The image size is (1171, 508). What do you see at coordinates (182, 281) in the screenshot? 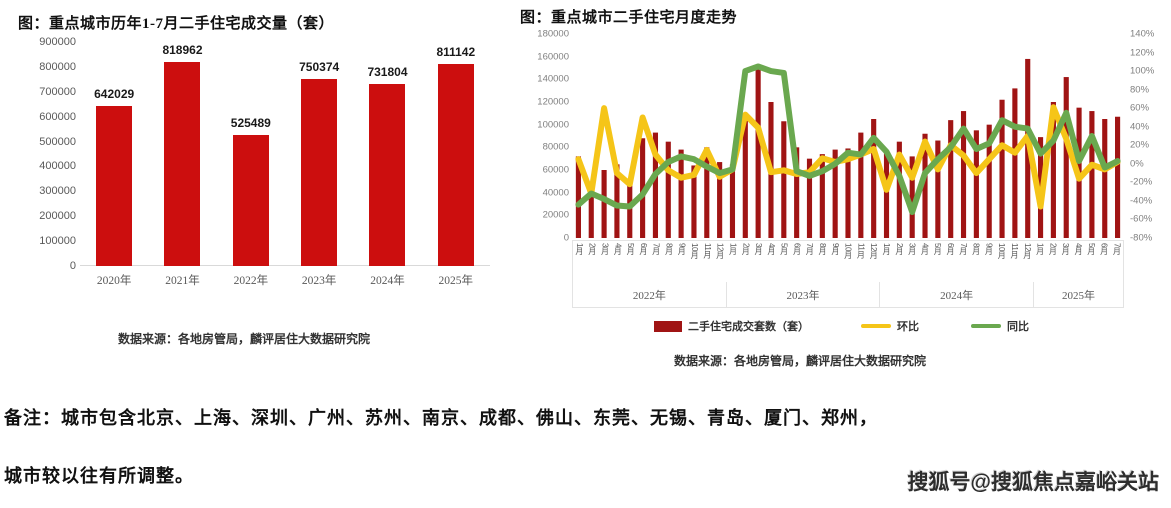
I see `left-x-tick: 2021年` at bounding box center [182, 281].